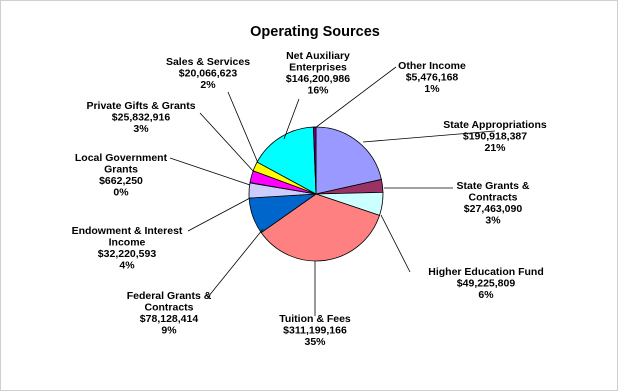 This screenshot has height=392, width=618. What do you see at coordinates (208, 62) in the screenshot?
I see `slice-label-name: Sales & Services` at bounding box center [208, 62].